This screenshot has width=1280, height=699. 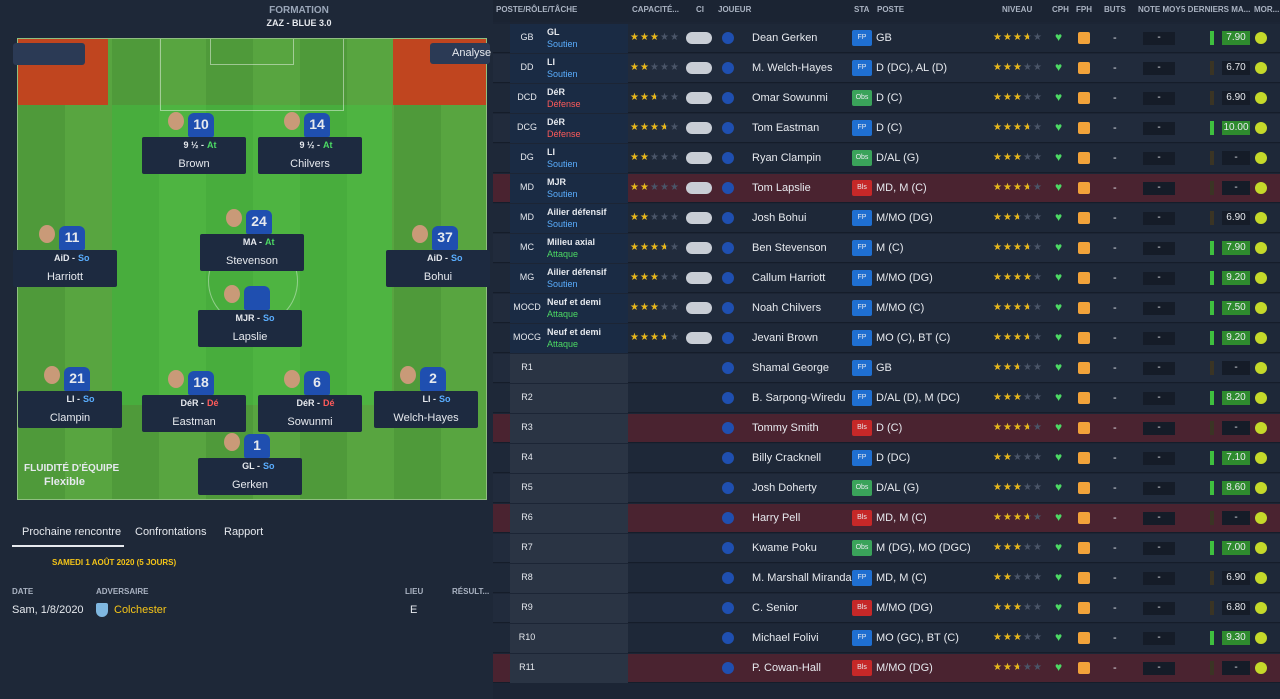 I want to click on player-name: Chilvers, so click(x=310, y=164).